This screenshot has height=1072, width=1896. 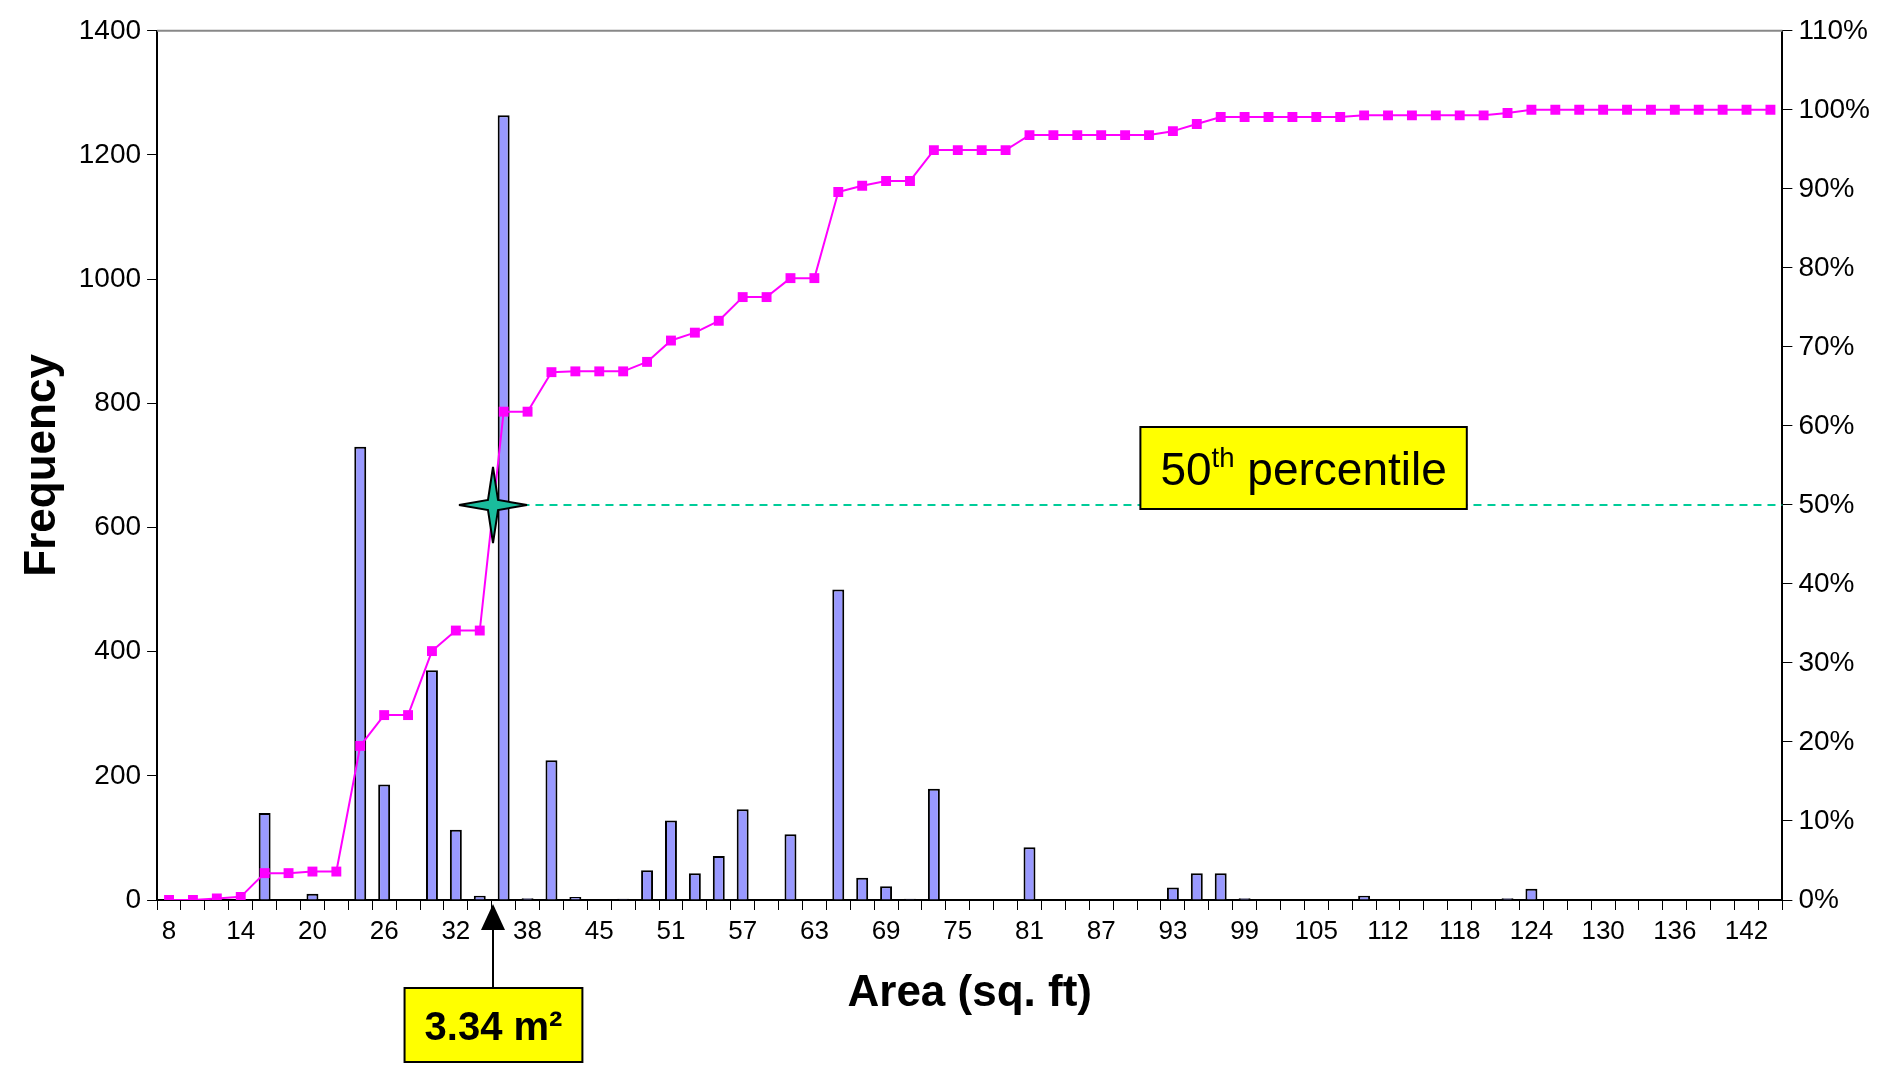 I want to click on x-tick-label: 69, so click(x=886, y=929).